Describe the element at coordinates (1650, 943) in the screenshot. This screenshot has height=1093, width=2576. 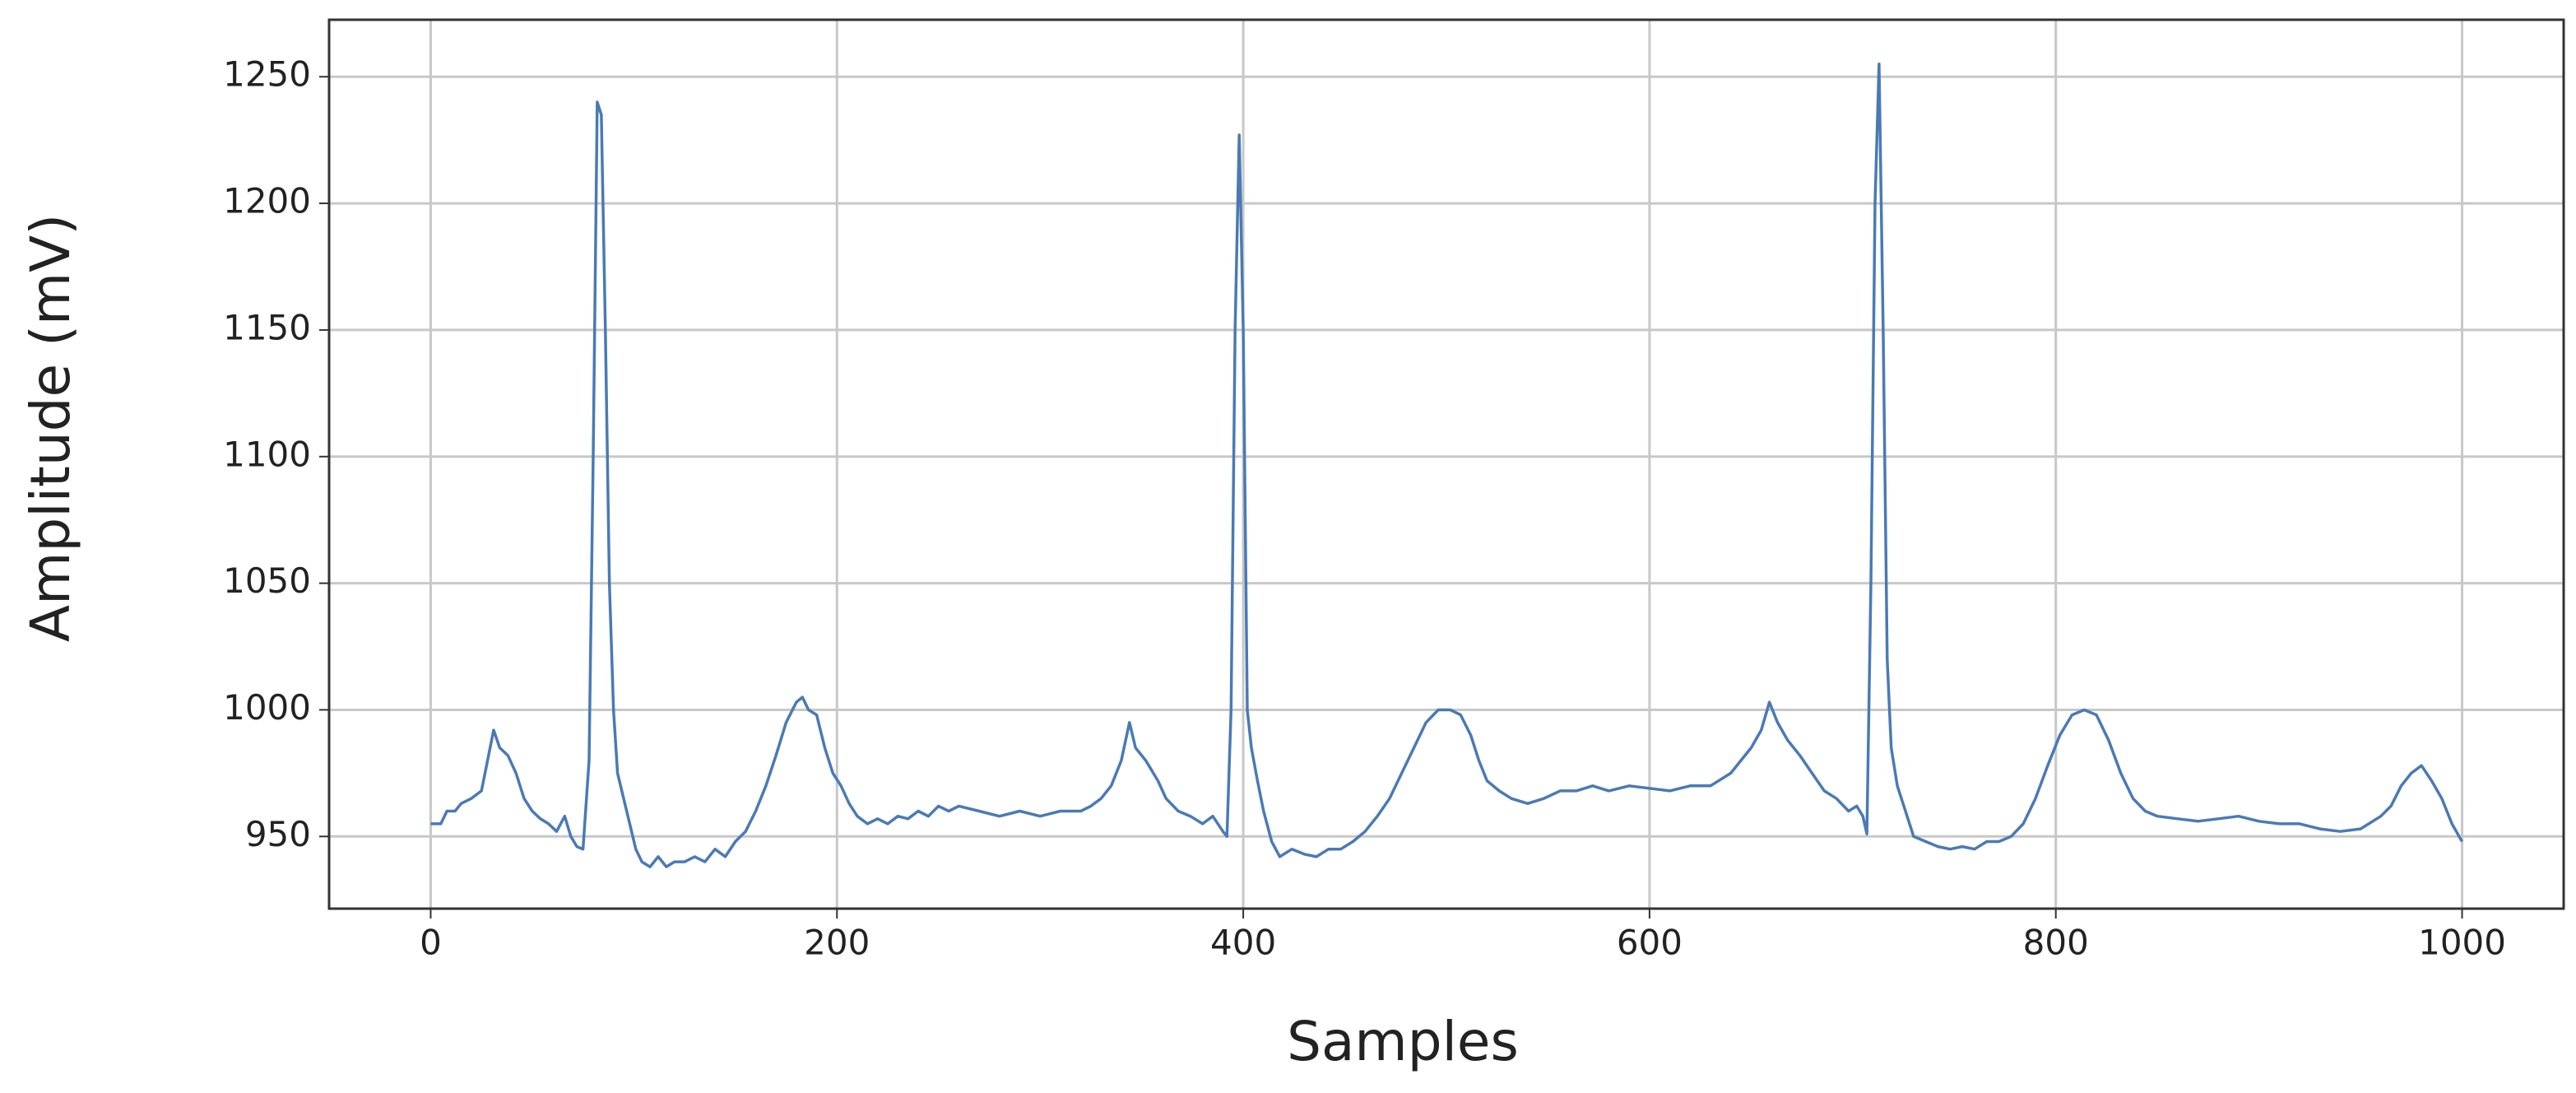
I see `x-tick-label: 600` at that location.